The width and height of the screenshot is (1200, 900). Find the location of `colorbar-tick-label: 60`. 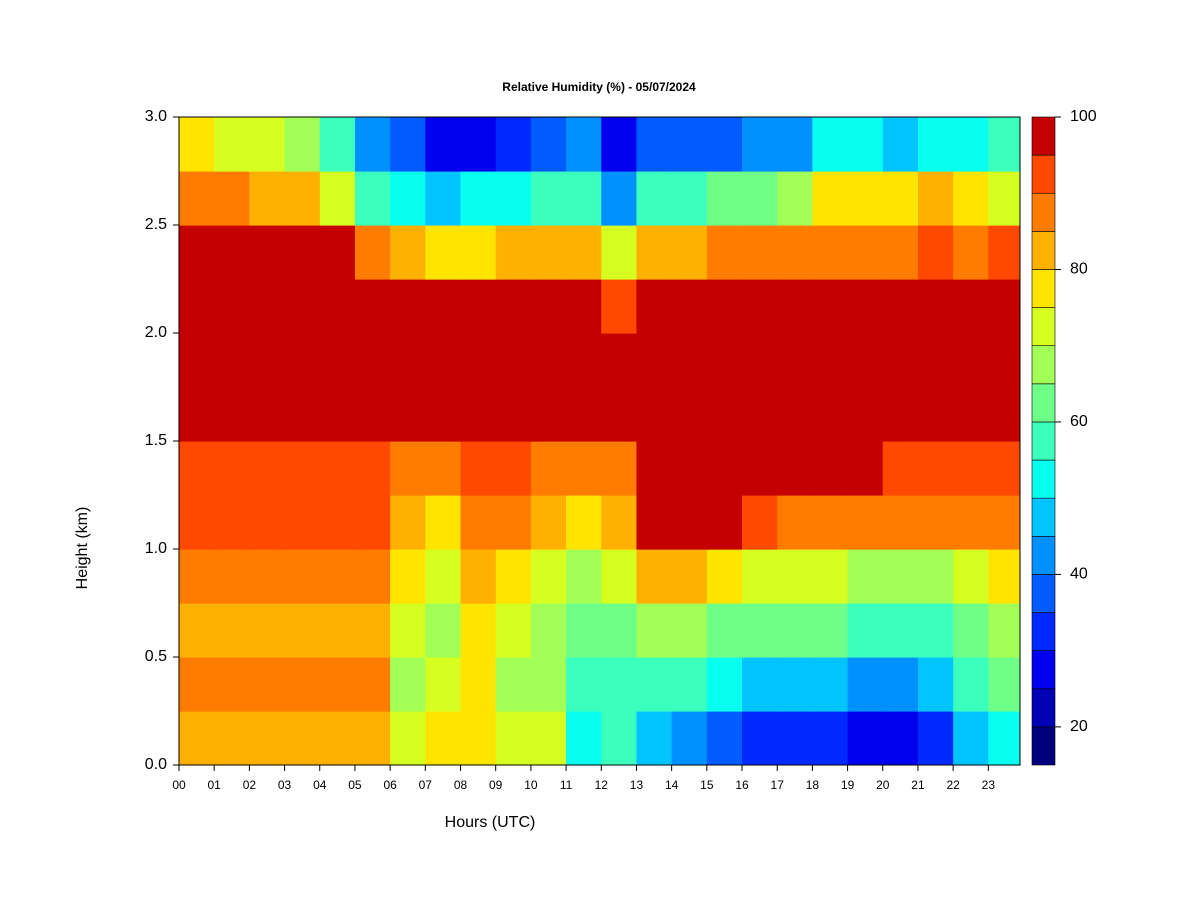

colorbar-tick-label: 60 is located at coordinates (1079, 421).